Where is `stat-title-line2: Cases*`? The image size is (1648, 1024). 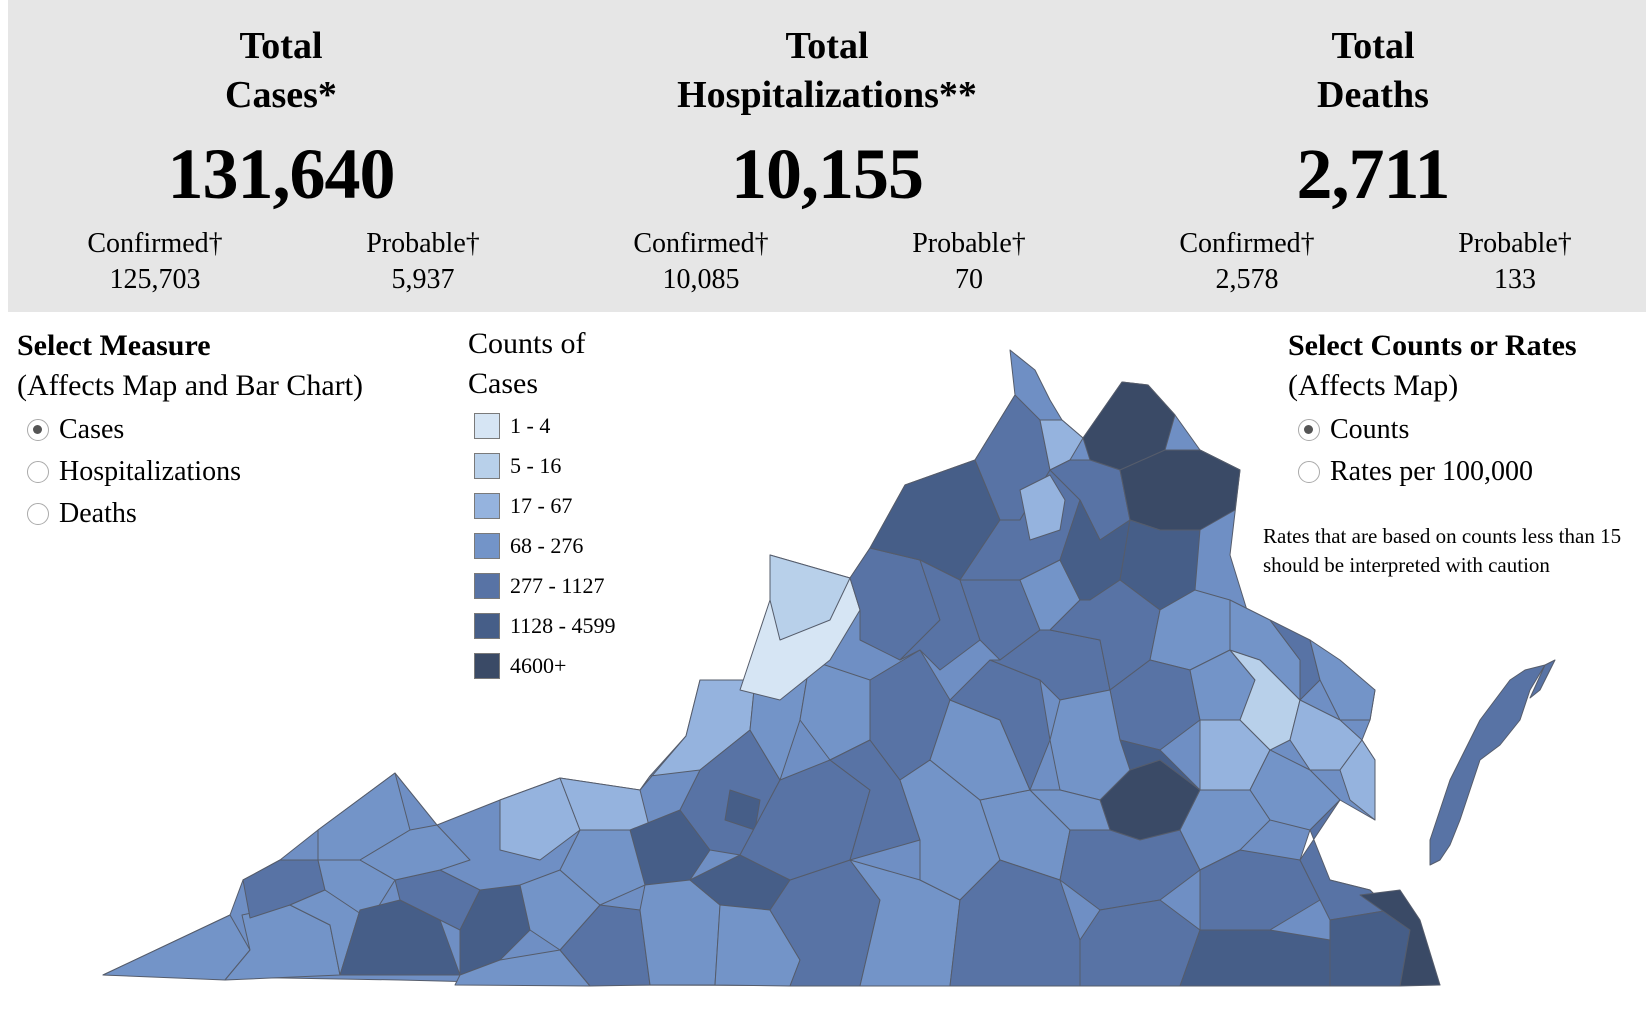
stat-title-line2: Cases* is located at coordinates (281, 95).